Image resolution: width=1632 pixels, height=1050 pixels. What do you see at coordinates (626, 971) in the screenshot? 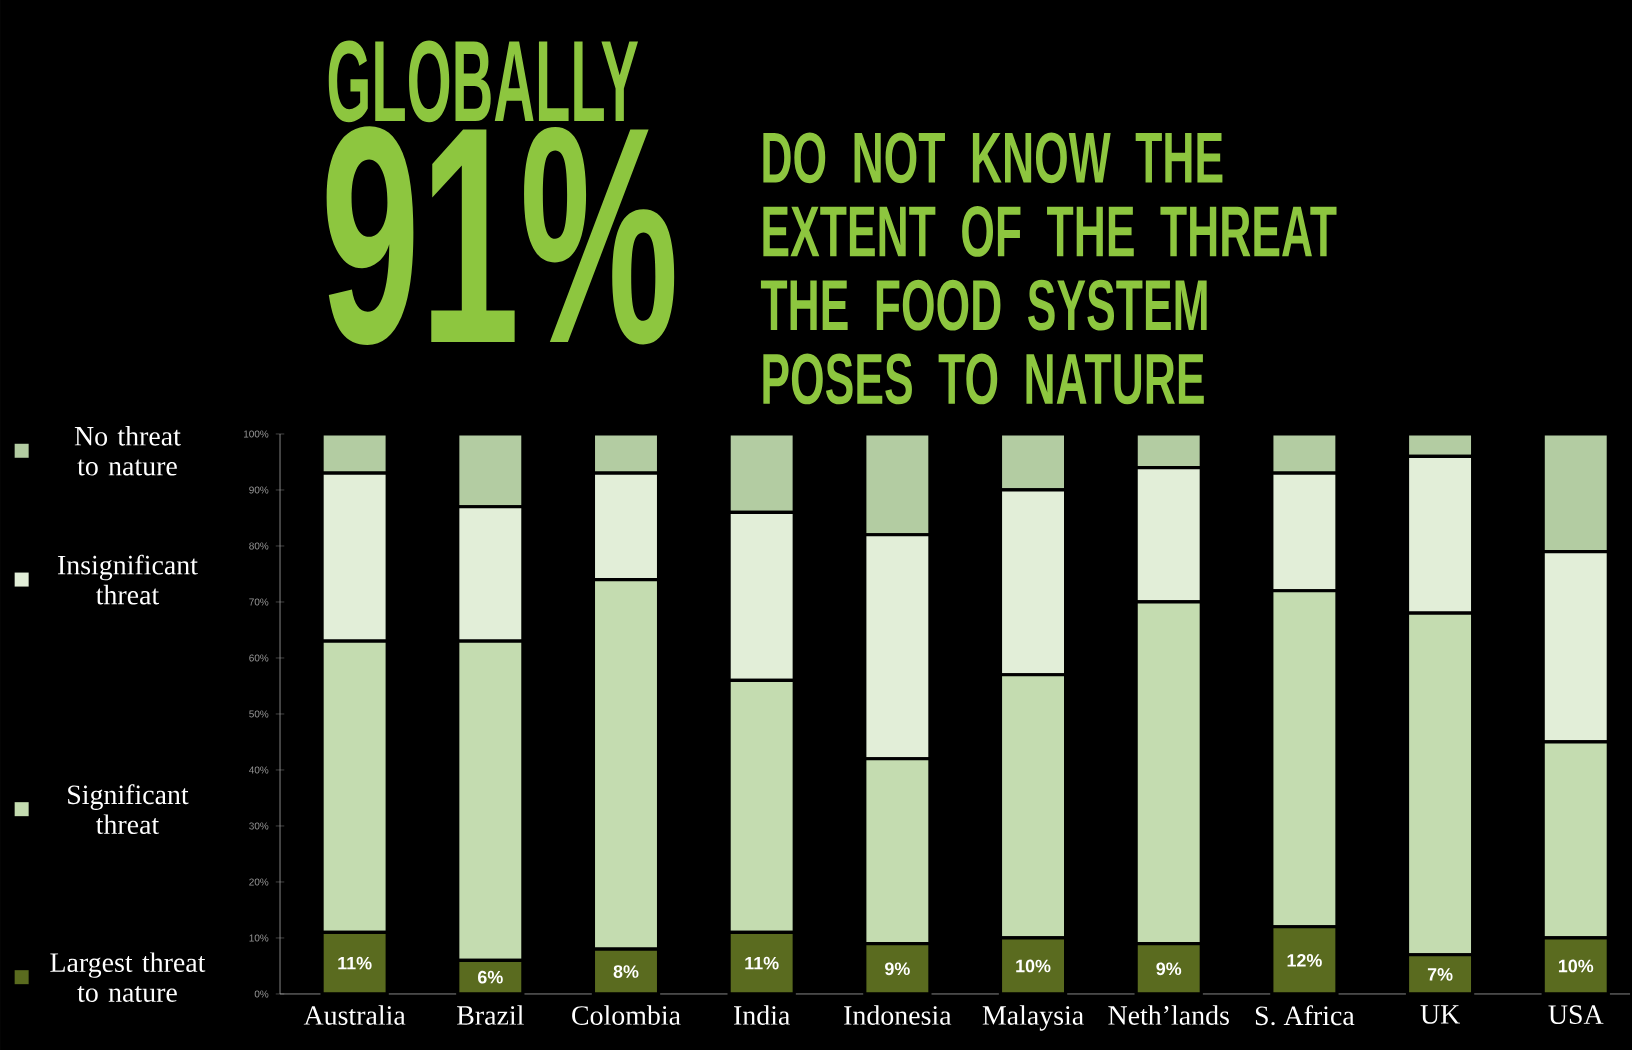
I see `data-label: 8%` at bounding box center [626, 971].